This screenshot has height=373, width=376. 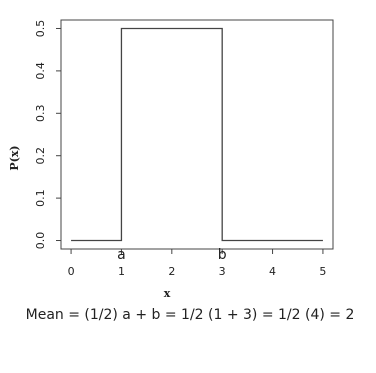 I want to click on x-tick-label: 2, so click(x=171, y=271).